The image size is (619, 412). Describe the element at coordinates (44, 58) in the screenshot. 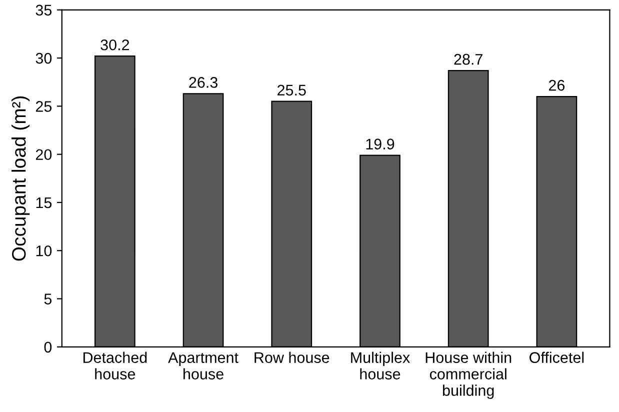

I see `y-tick-label: 30` at that location.